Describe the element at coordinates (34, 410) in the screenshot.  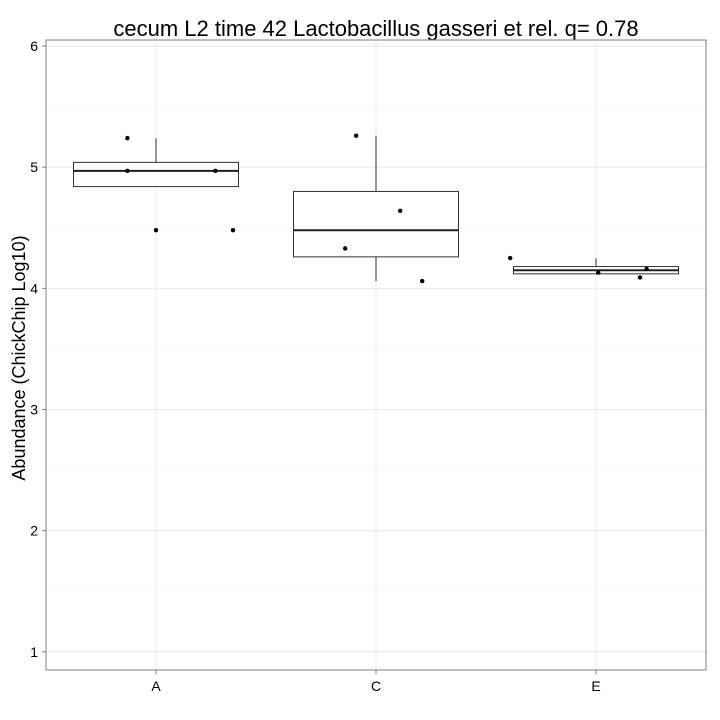
I see `y-tick-label: 3` at that location.